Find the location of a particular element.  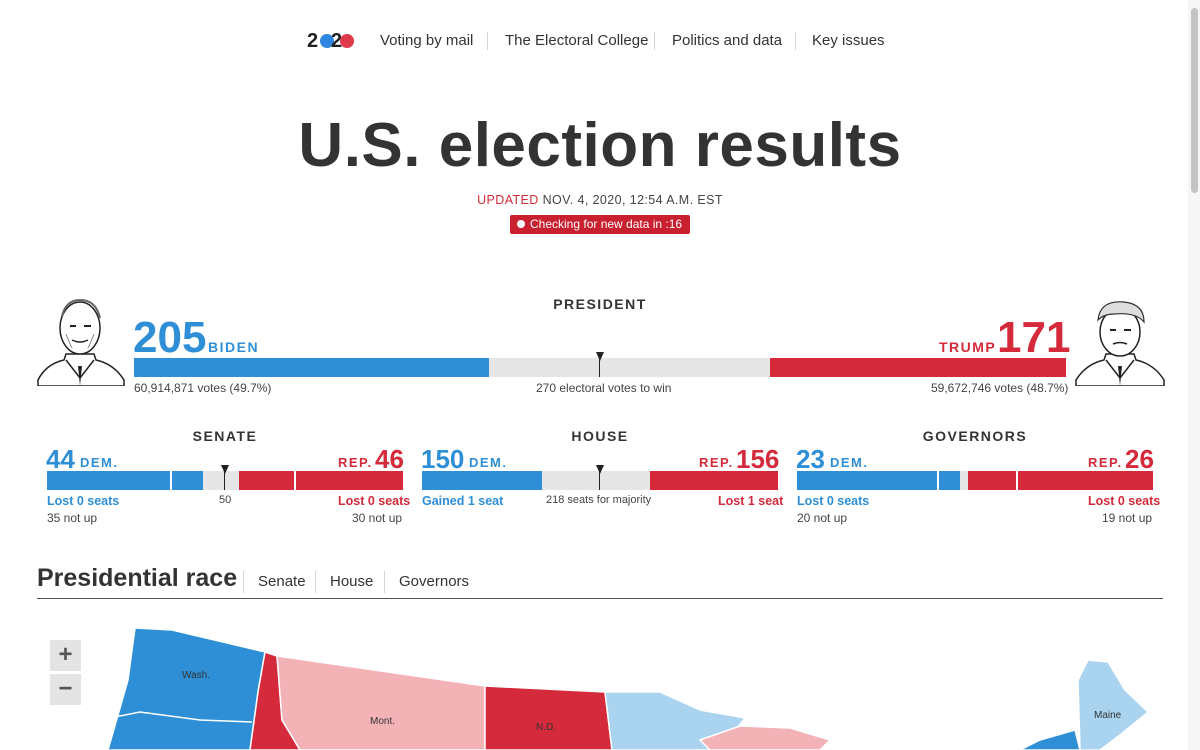

governors-label: GOVERNORS is located at coordinates (975, 436).